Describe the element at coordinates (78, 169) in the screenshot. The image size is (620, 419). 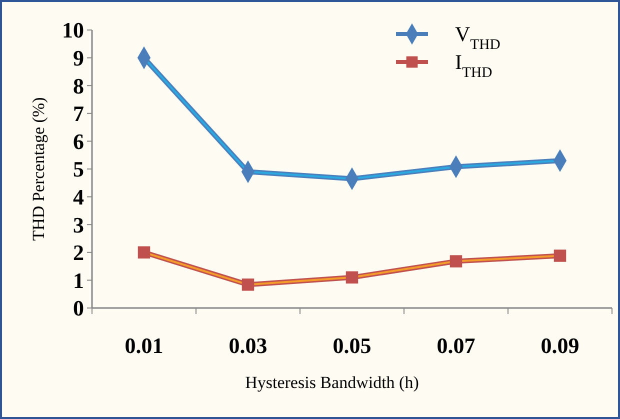
I see `y-tick-label: 5` at that location.